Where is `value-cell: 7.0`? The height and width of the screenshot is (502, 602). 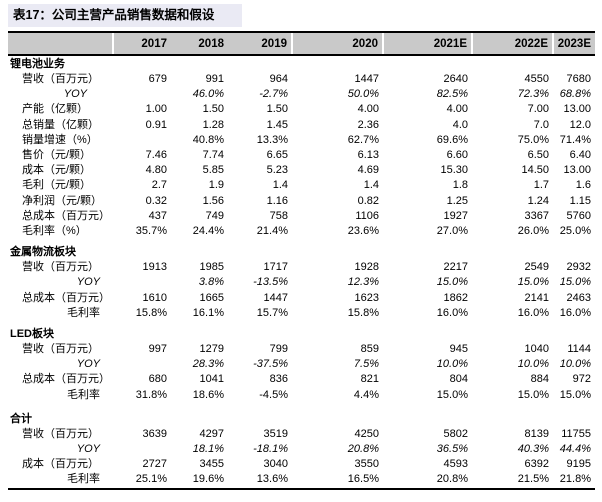 value-cell: 7.0 is located at coordinates (541, 124).